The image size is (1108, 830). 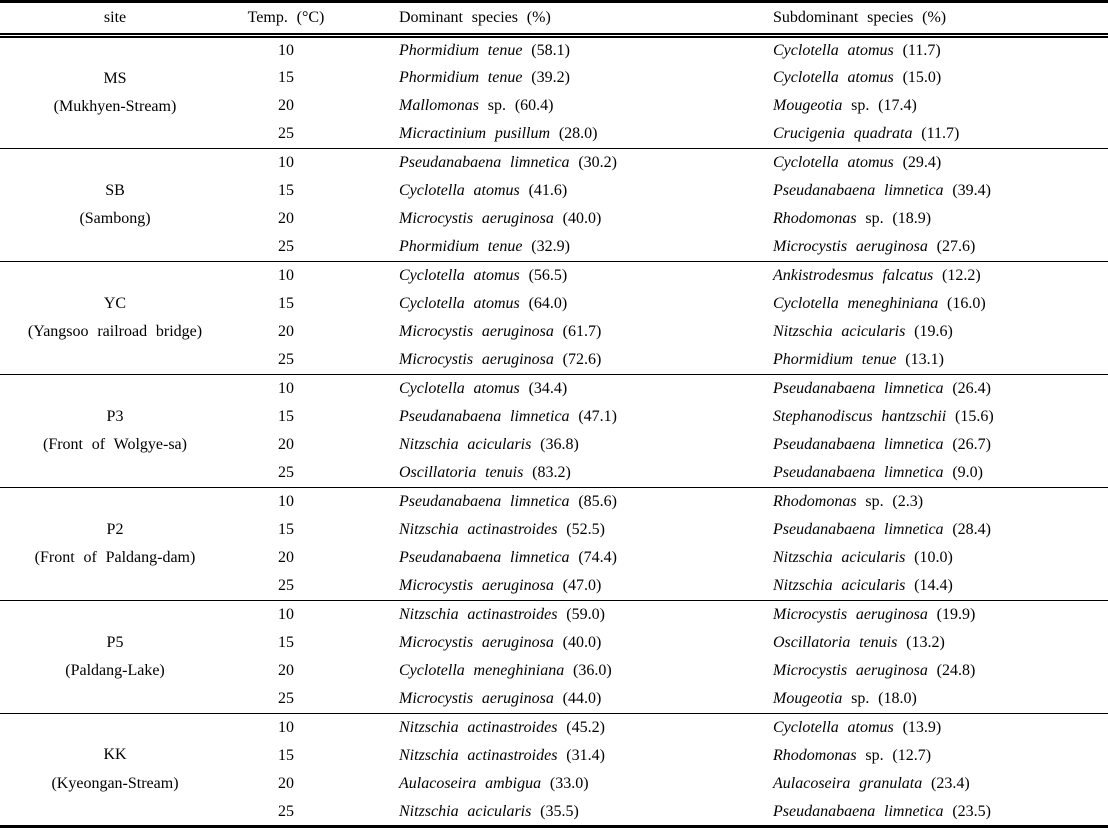 I want to click on site-code: P5, so click(x=115, y=642).